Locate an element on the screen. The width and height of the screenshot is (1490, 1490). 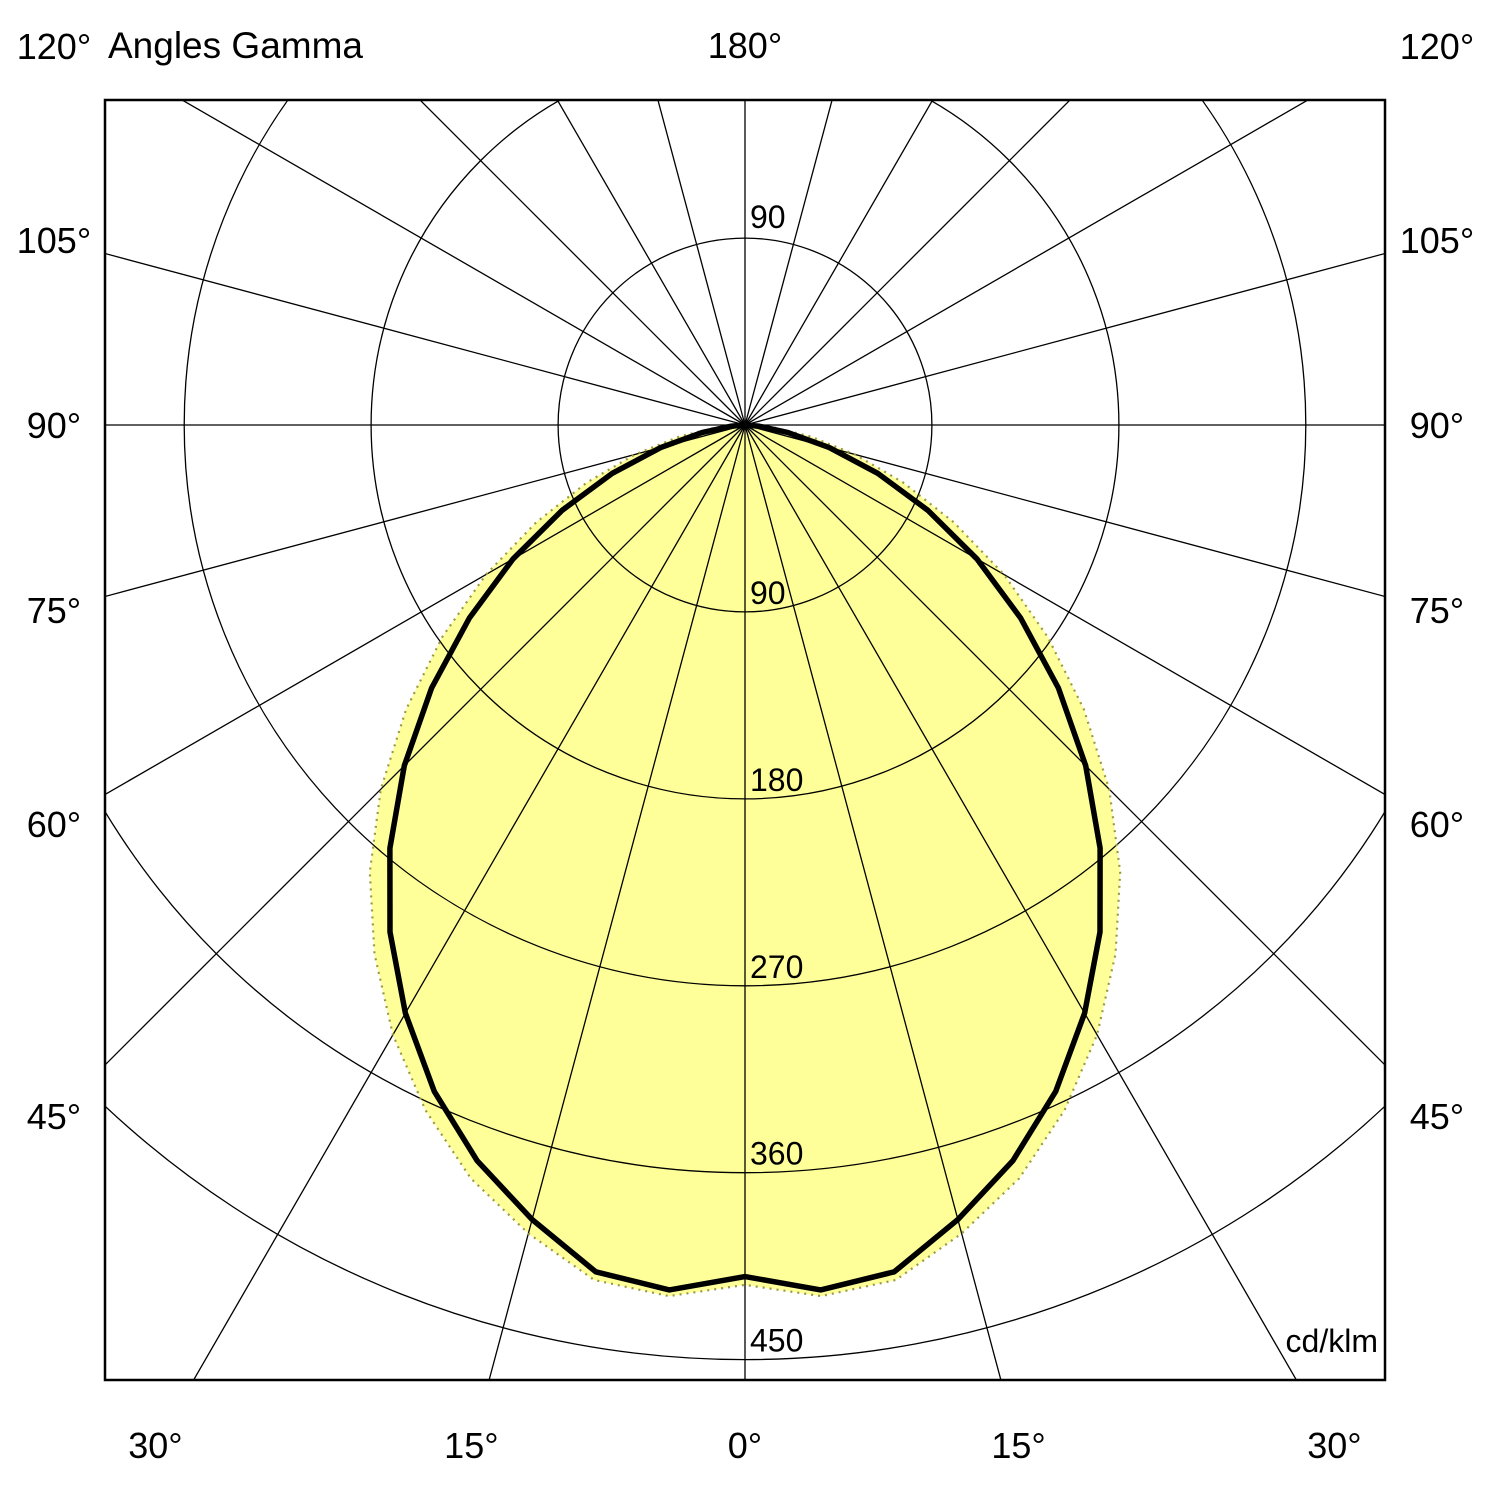
gamma-label-left: 45° is located at coordinates (54, 1116).